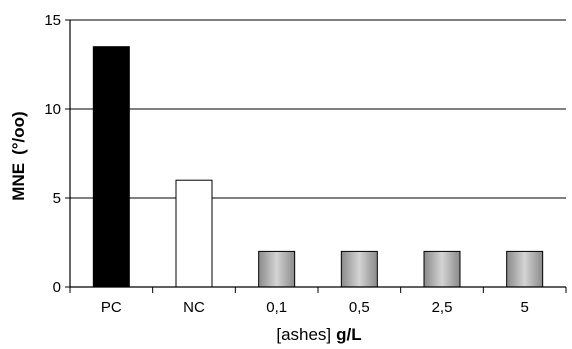 The height and width of the screenshot is (349, 572). What do you see at coordinates (52, 20) in the screenshot?
I see `y-tick-label: 15` at bounding box center [52, 20].